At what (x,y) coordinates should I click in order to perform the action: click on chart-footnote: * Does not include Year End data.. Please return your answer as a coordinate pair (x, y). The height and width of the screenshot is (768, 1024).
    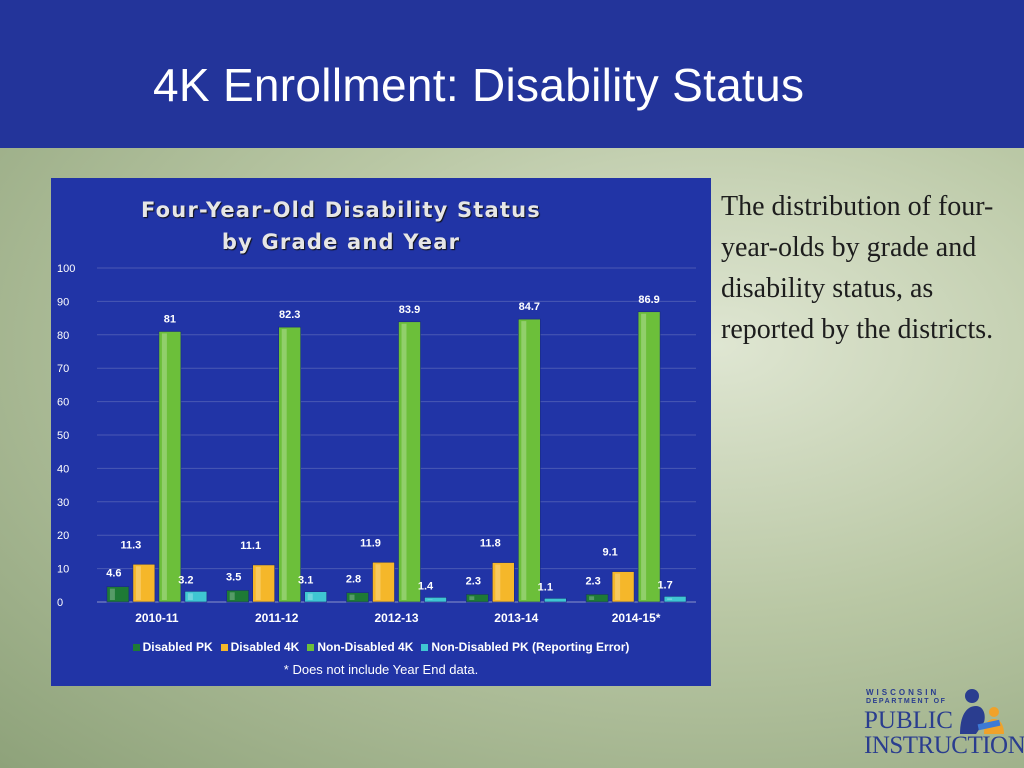
    Looking at the image, I should click on (381, 669).